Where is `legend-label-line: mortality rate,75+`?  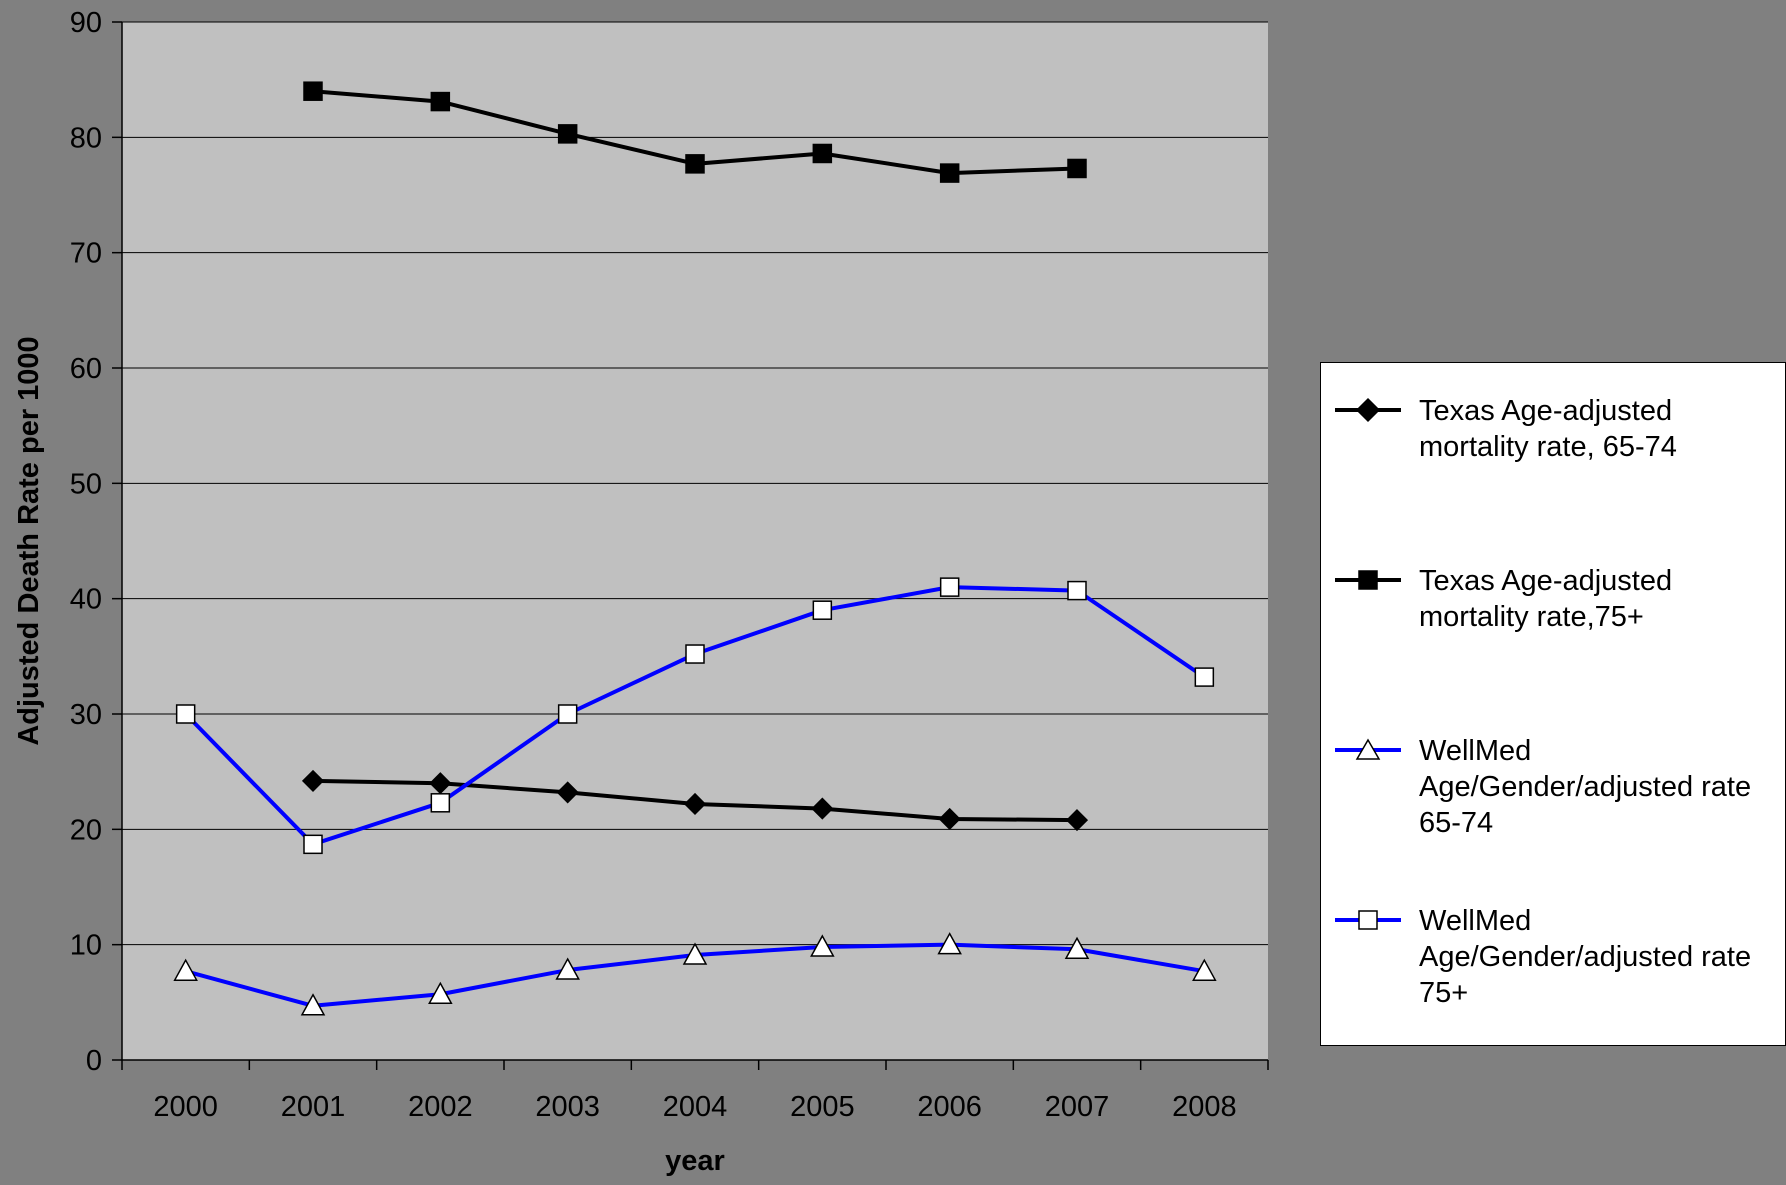 legend-label-line: mortality rate,75+ is located at coordinates (1531, 617).